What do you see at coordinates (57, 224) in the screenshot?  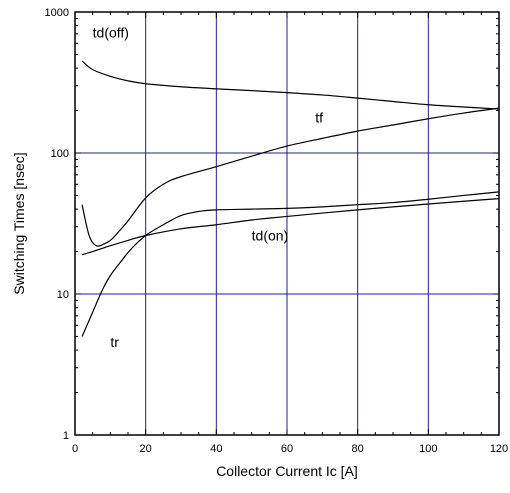 I see `y-tick-labels: 1 10 100 1000` at bounding box center [57, 224].